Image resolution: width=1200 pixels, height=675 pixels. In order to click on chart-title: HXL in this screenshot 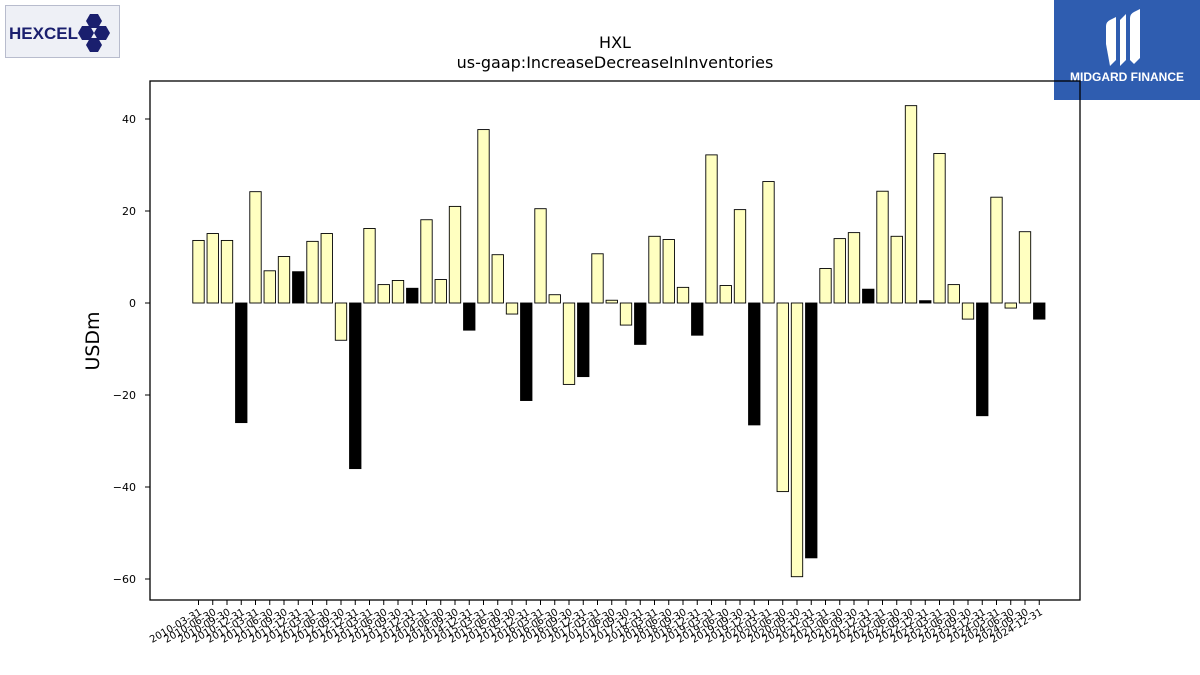, I will do `click(615, 42)`.